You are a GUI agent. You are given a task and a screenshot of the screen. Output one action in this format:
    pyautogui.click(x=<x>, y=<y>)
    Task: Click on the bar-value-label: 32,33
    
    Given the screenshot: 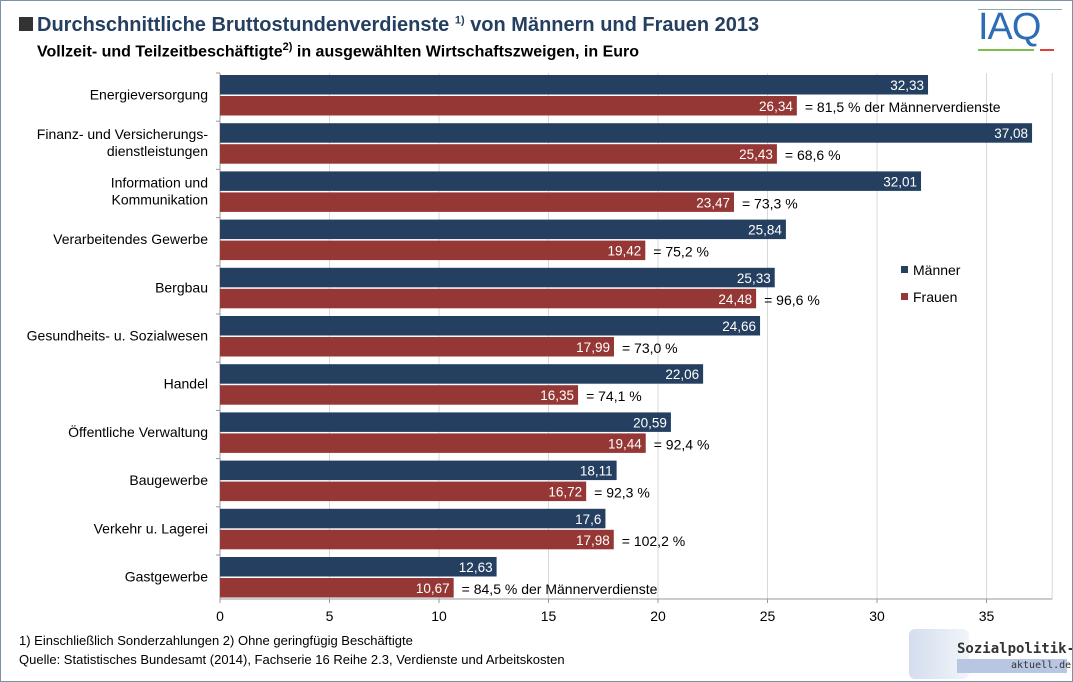 What is the action you would take?
    pyautogui.click(x=907, y=85)
    